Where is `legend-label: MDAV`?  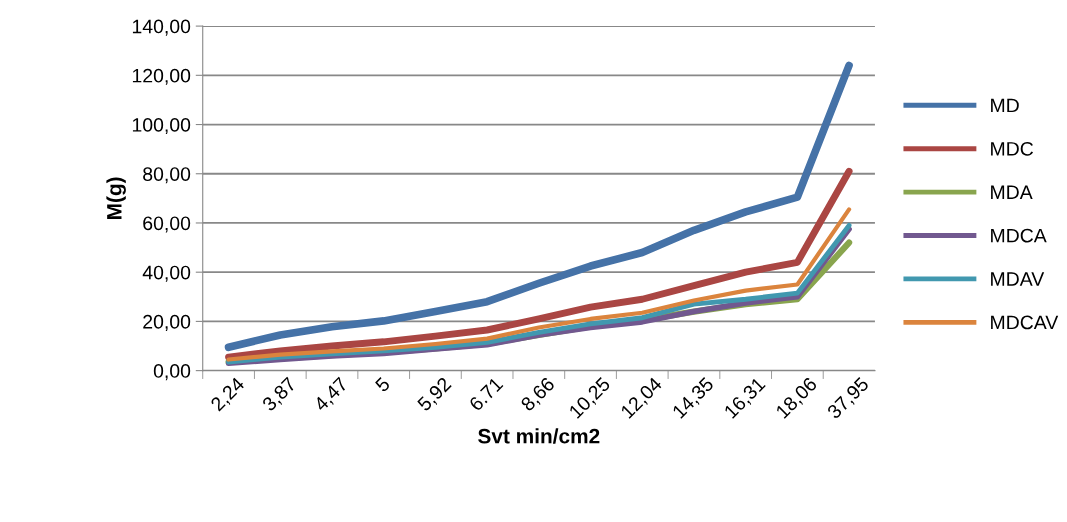 legend-label: MDAV is located at coordinates (1018, 279).